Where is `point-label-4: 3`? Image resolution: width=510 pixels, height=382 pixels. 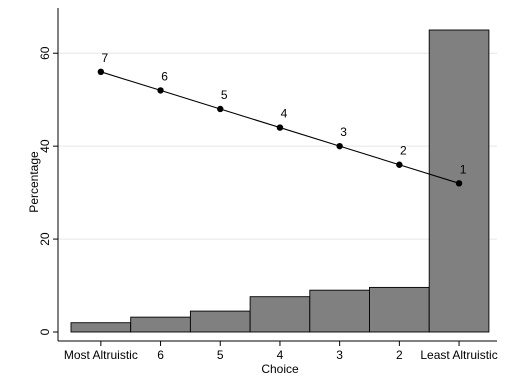
point-label-4: 3 is located at coordinates (343, 132).